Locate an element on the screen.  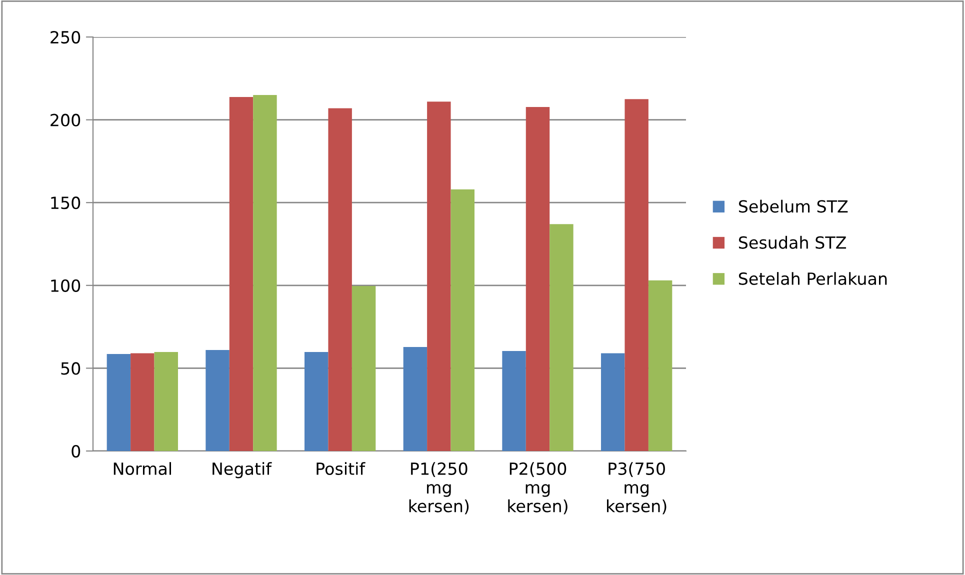
x-tick-label: P1(250 mg kersen) is located at coordinates (439, 488).